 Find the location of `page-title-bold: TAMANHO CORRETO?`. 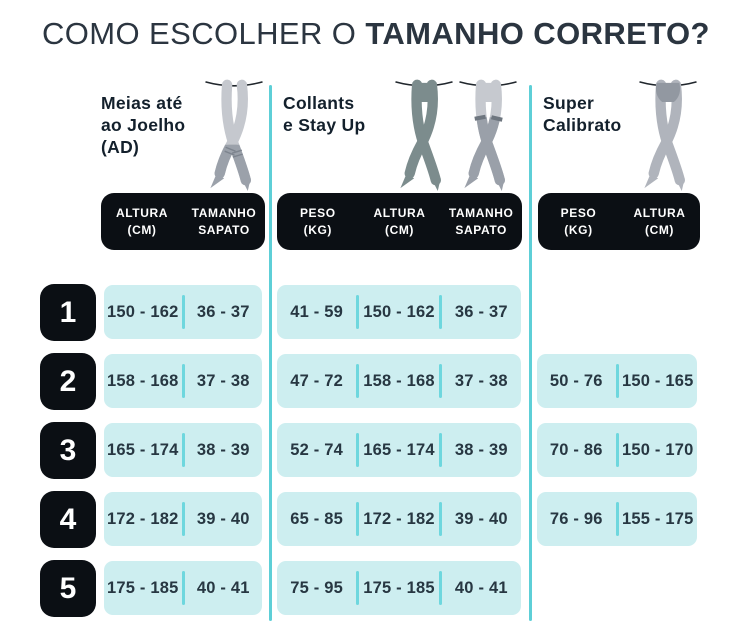

page-title-bold: TAMANHO CORRETO? is located at coordinates (537, 33).